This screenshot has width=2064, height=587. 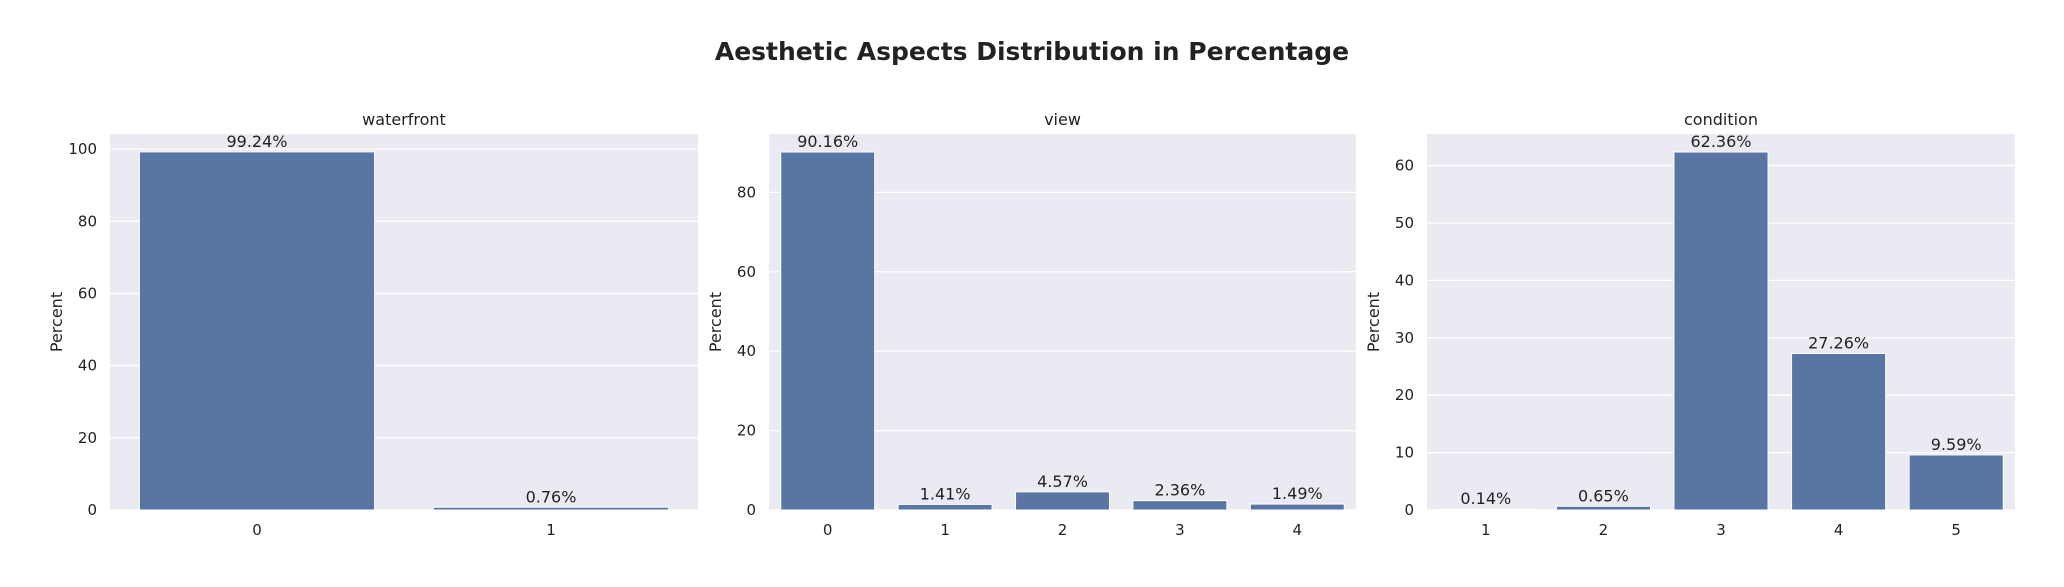 What do you see at coordinates (827, 141) in the screenshot?
I see `data-label: 90.16%` at bounding box center [827, 141].